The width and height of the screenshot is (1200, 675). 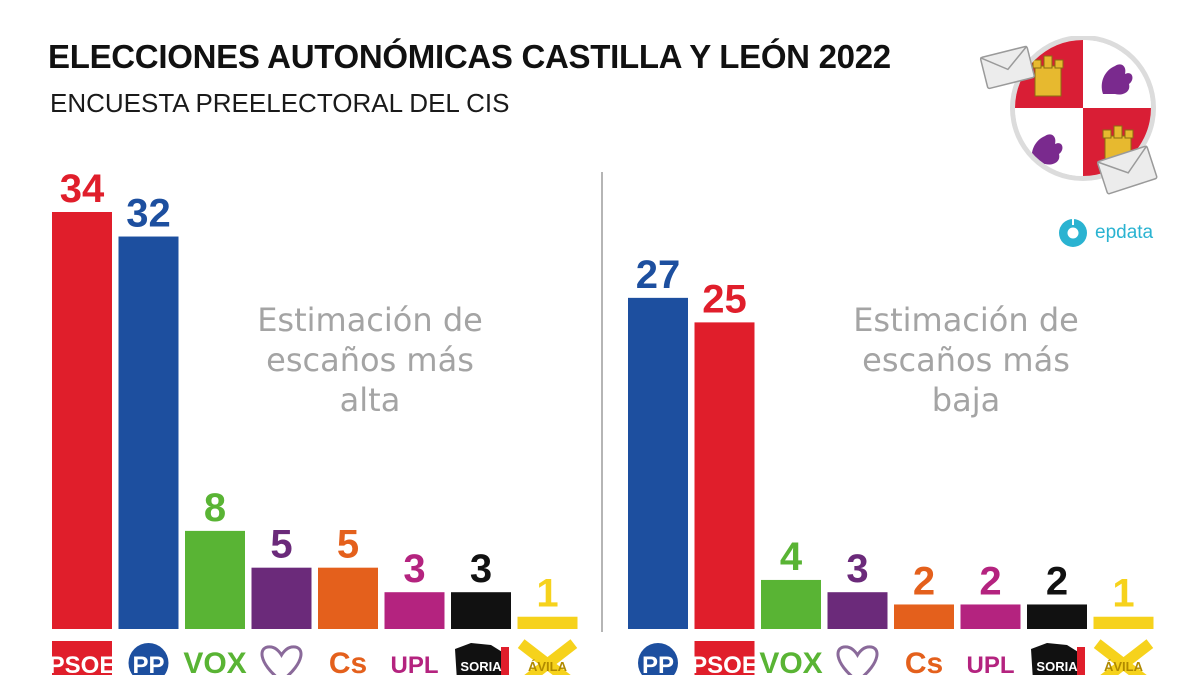 I want to click on epdata-logo: epdata, so click(x=1105, y=233).